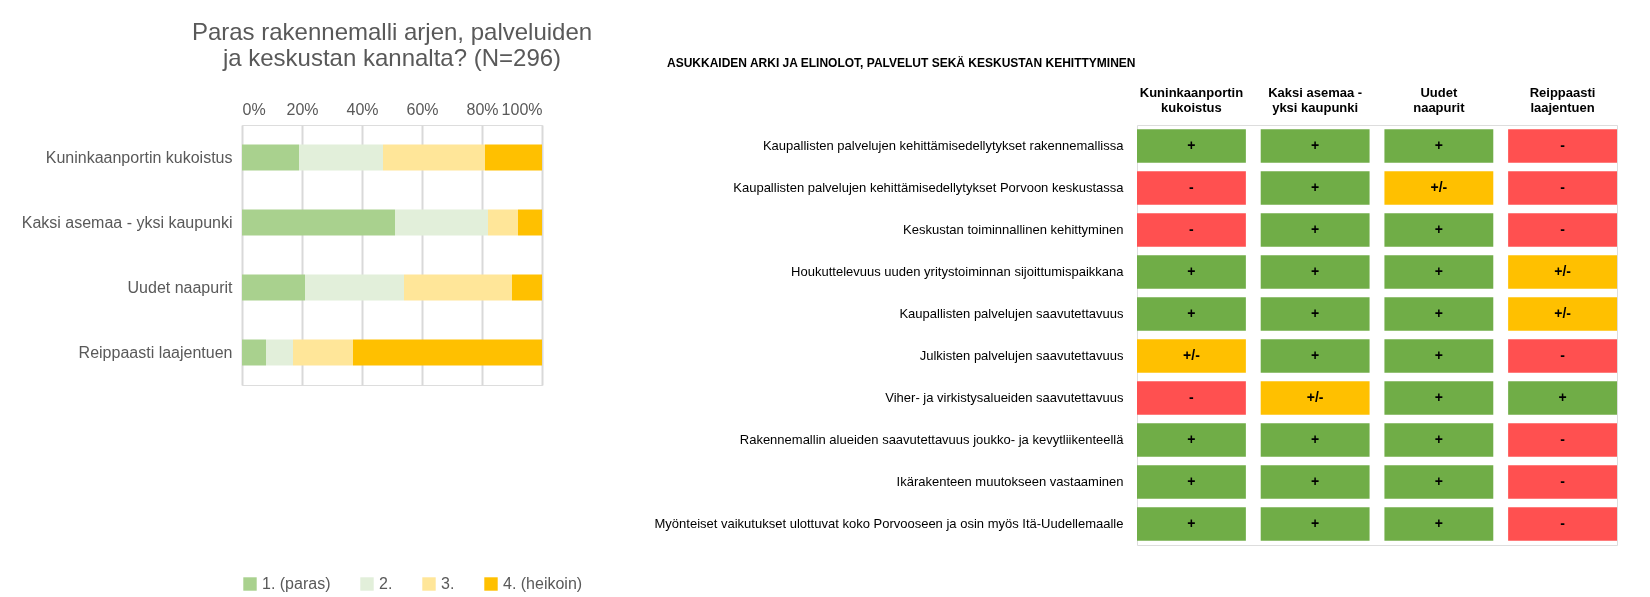  I want to click on x-tick-label: 40%, so click(362, 109).